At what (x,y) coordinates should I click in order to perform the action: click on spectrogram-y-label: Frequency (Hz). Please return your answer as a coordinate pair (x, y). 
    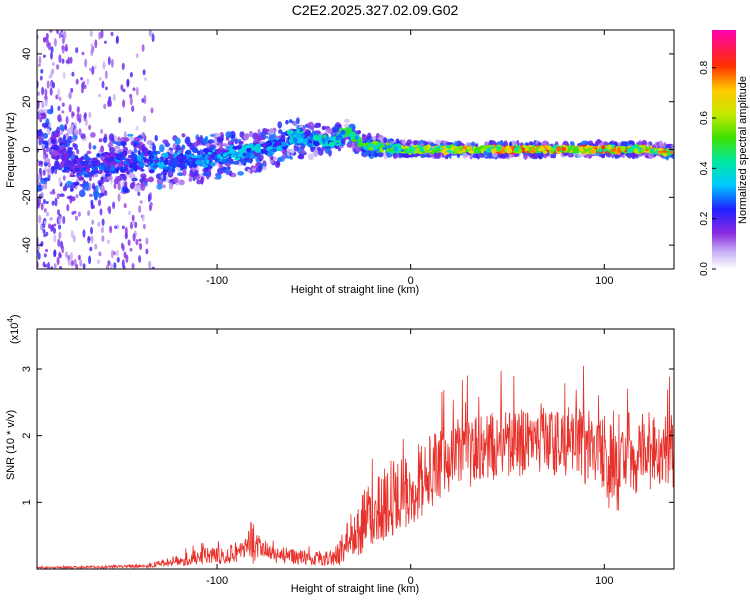
    Looking at the image, I should click on (11, 150).